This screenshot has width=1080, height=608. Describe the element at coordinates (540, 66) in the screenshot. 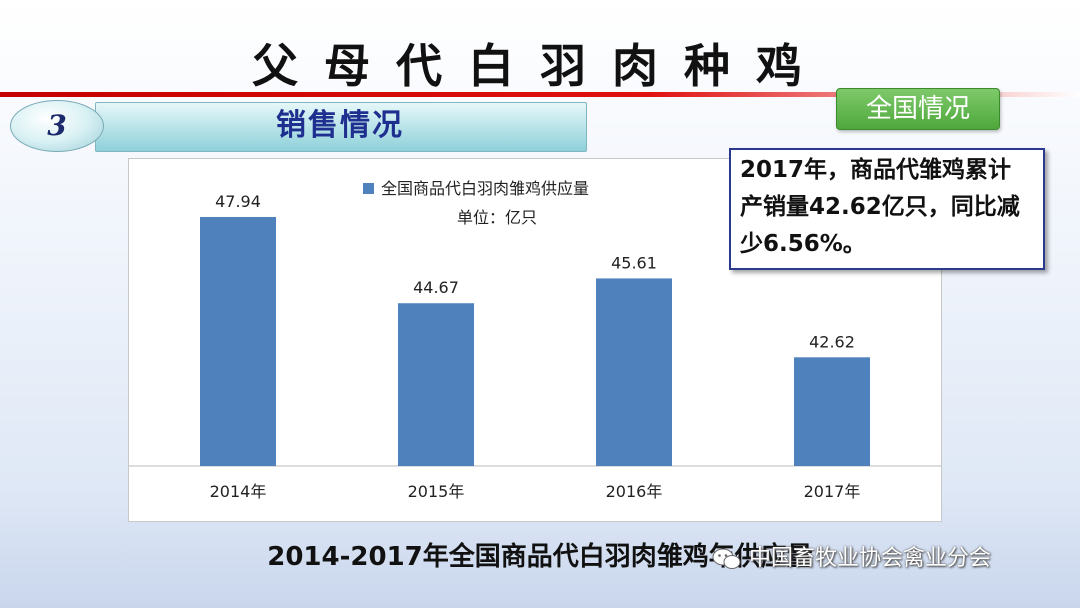

I see `slide-title: 父母代白羽肉种鸡` at that location.